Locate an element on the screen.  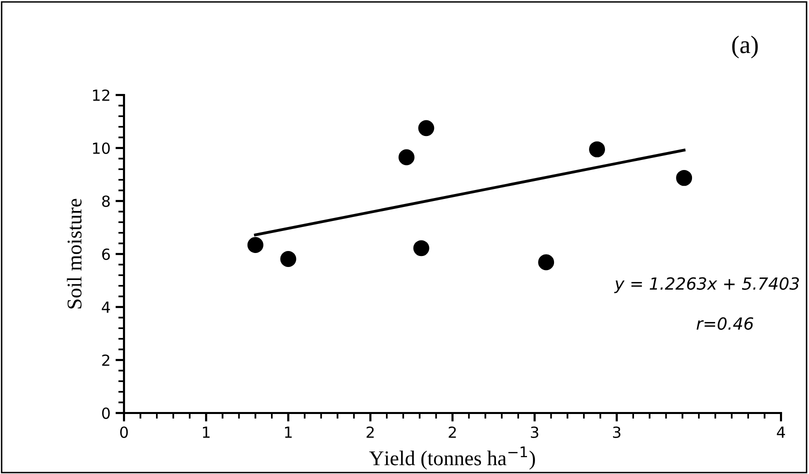
y-tick-label: 4 is located at coordinates (106, 307).